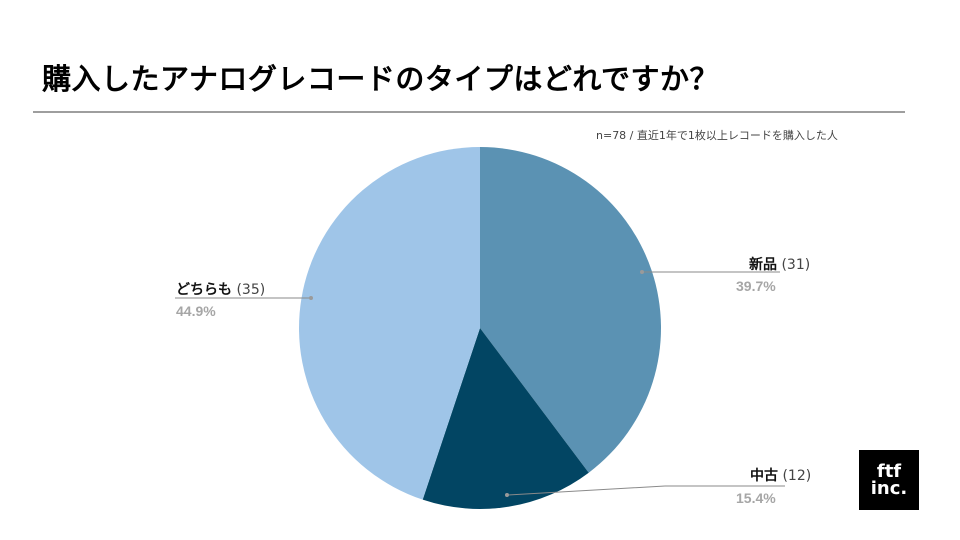 Image resolution: width=960 pixels, height=540 pixels. Describe the element at coordinates (796, 265) in the screenshot. I see `label-new-count: (31)` at that location.